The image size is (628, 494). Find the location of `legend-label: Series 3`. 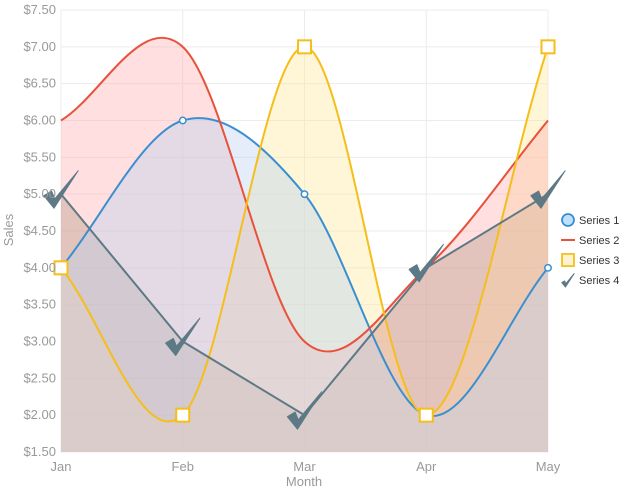

legend-label: Series 3 is located at coordinates (599, 261).